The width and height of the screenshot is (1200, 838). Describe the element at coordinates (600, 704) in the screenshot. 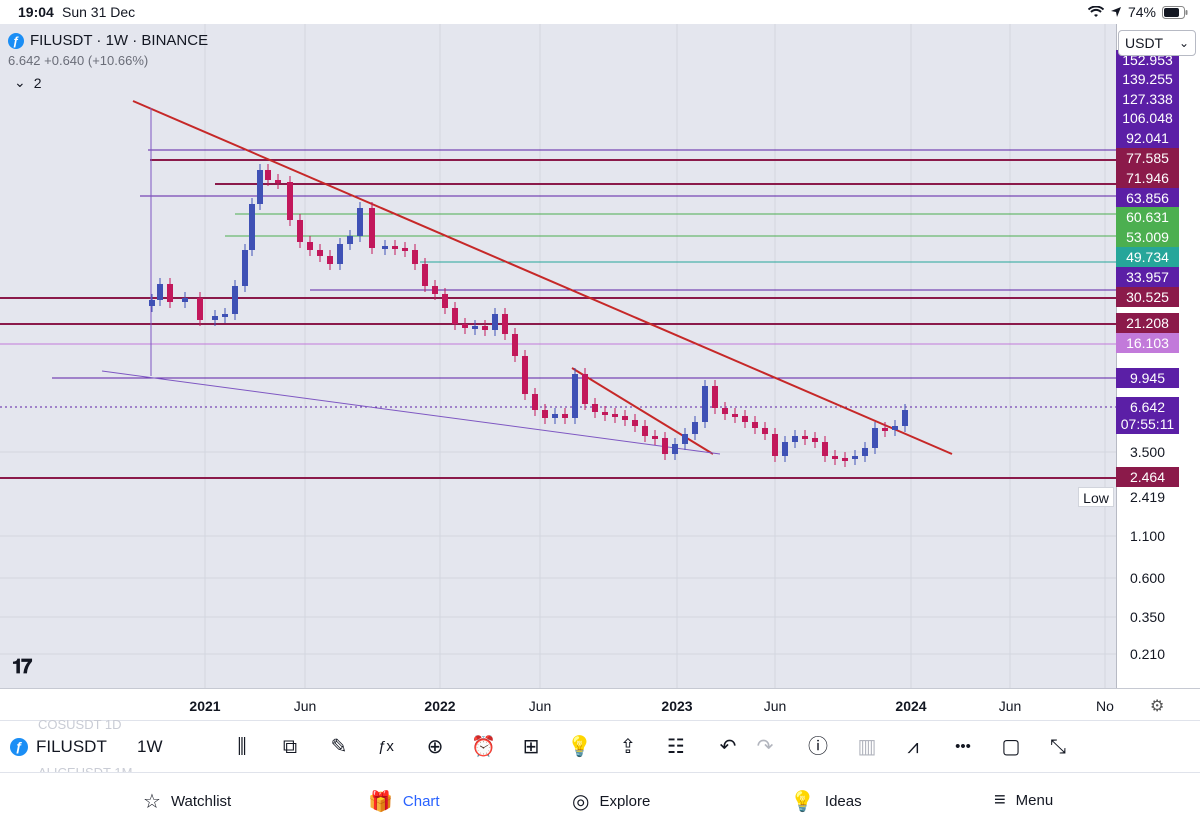

I see `time-axis: 2021 Jun 2022 Jun 2023 Jun 2024 Jun No` at that location.